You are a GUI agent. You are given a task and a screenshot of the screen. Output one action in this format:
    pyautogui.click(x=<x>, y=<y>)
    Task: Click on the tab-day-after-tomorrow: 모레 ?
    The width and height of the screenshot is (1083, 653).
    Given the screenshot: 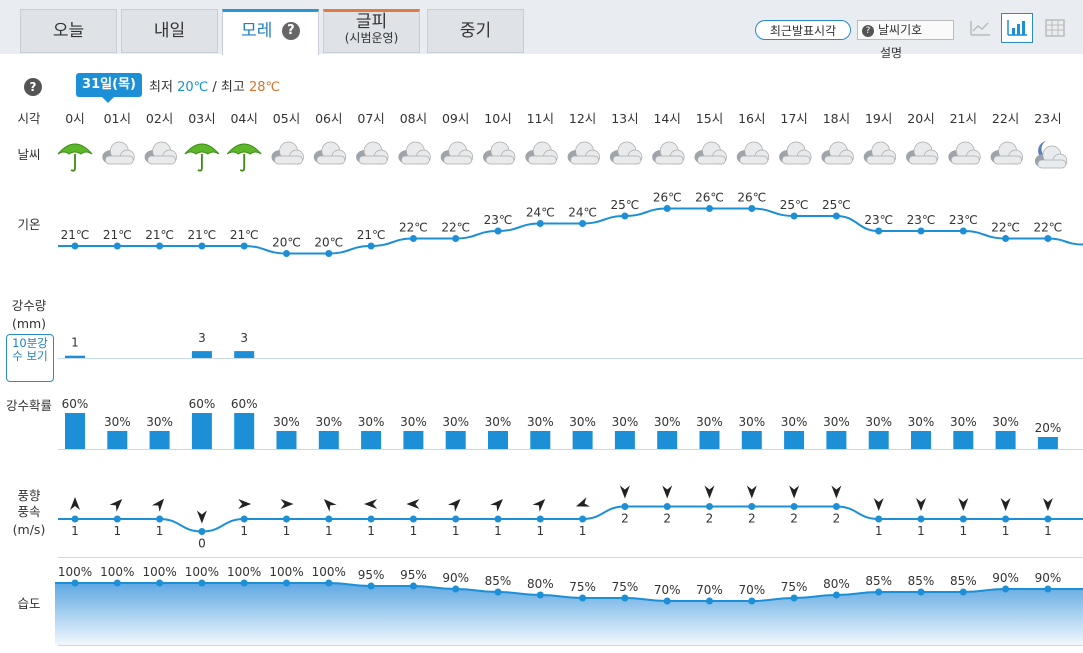 What is the action you would take?
    pyautogui.click(x=270, y=32)
    